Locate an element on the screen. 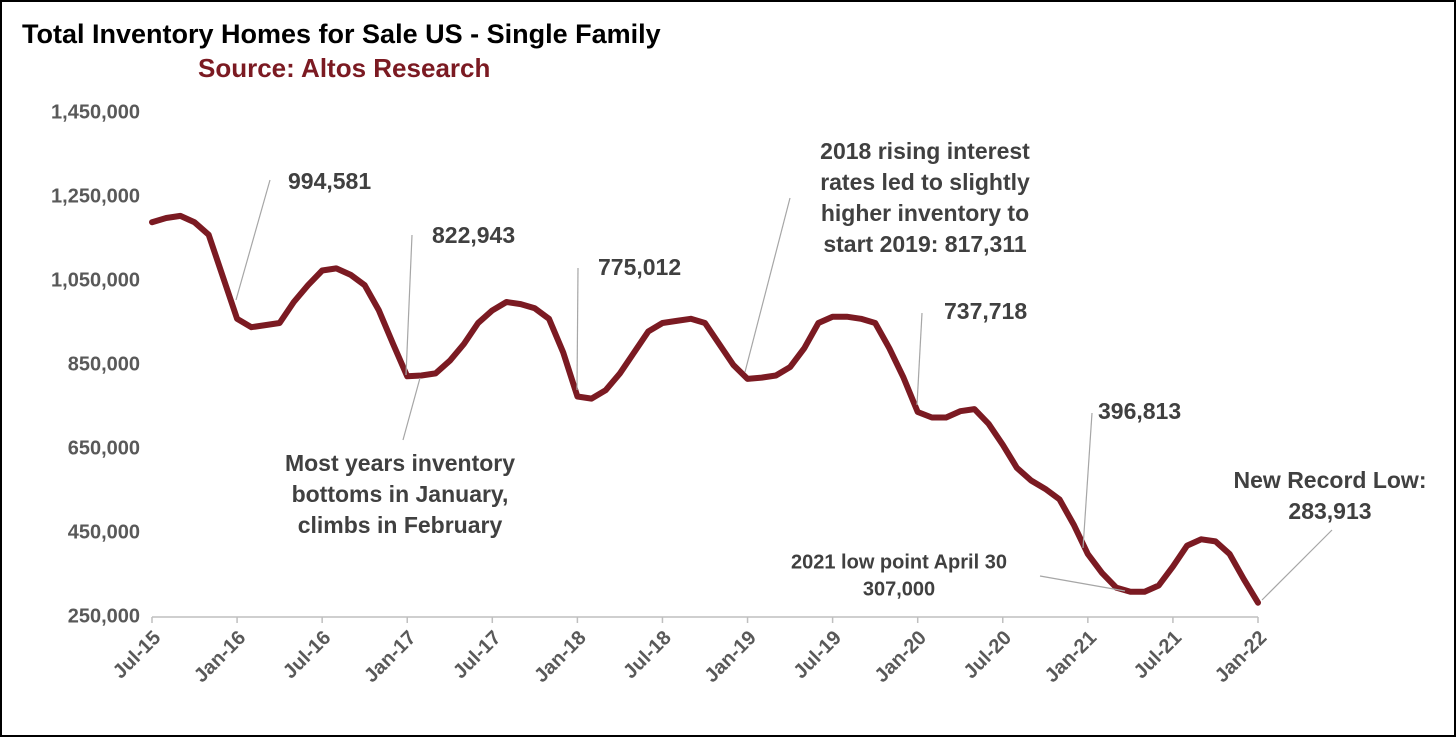 This screenshot has height=737, width=1456. y-tick-label: 450,000 is located at coordinates (104, 532).